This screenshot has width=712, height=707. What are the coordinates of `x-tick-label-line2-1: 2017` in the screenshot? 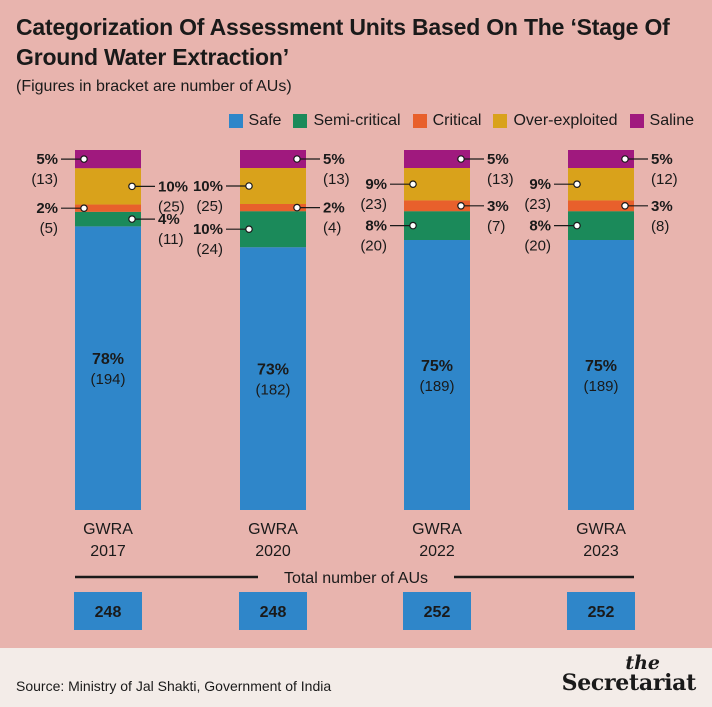 It's located at (108, 551).